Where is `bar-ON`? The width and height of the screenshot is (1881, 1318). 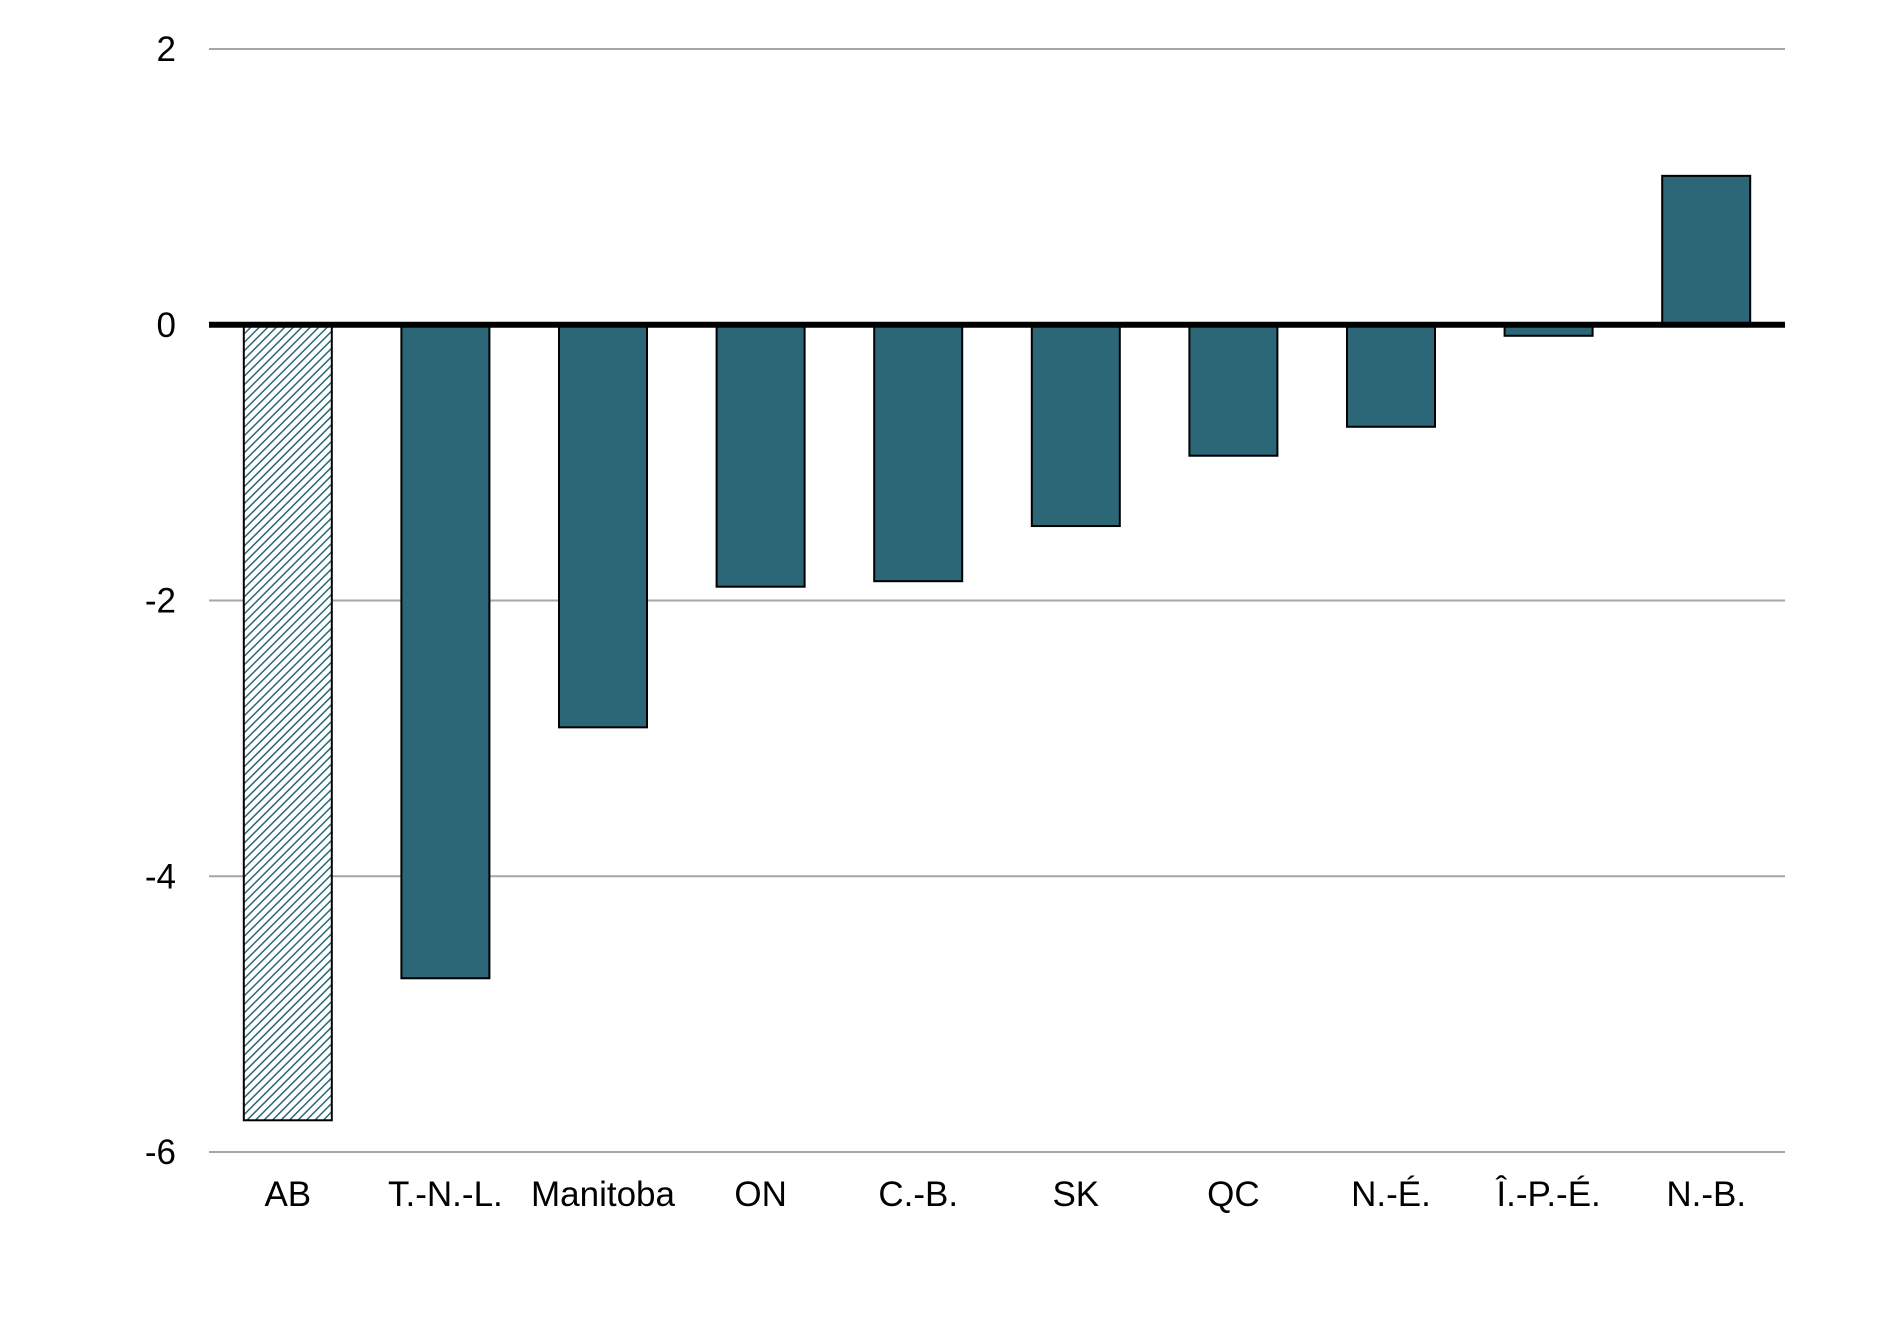 bar-ON is located at coordinates (760, 455).